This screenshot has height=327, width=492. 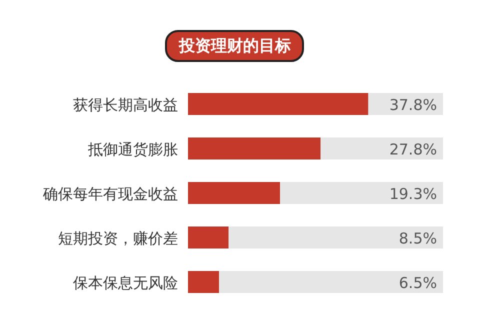 What do you see at coordinates (417, 239) in the screenshot?
I see `data-label: 8.5%` at bounding box center [417, 239].